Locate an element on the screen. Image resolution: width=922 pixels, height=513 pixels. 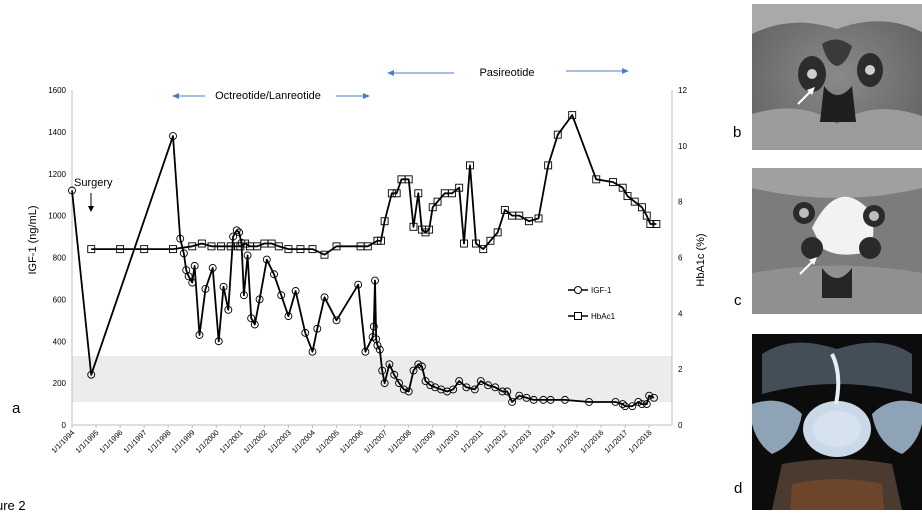
x-tick-label: 1/1/2006 is located at coordinates (351, 441).